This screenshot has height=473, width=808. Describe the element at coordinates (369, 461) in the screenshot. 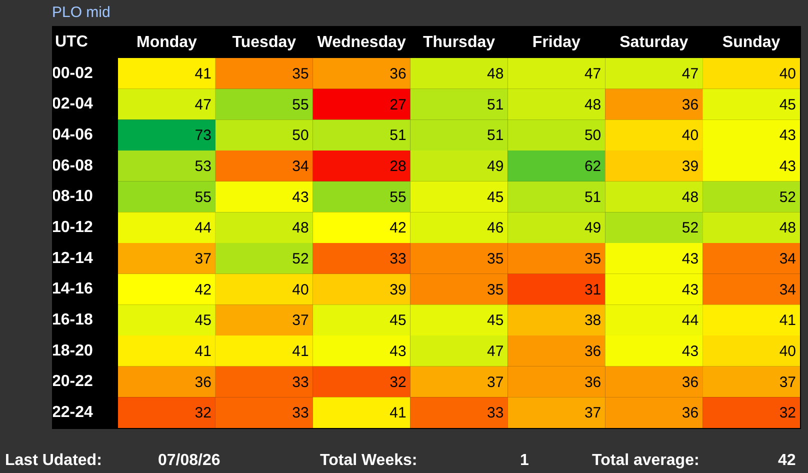

I see `text: Total Weeks:` at that location.